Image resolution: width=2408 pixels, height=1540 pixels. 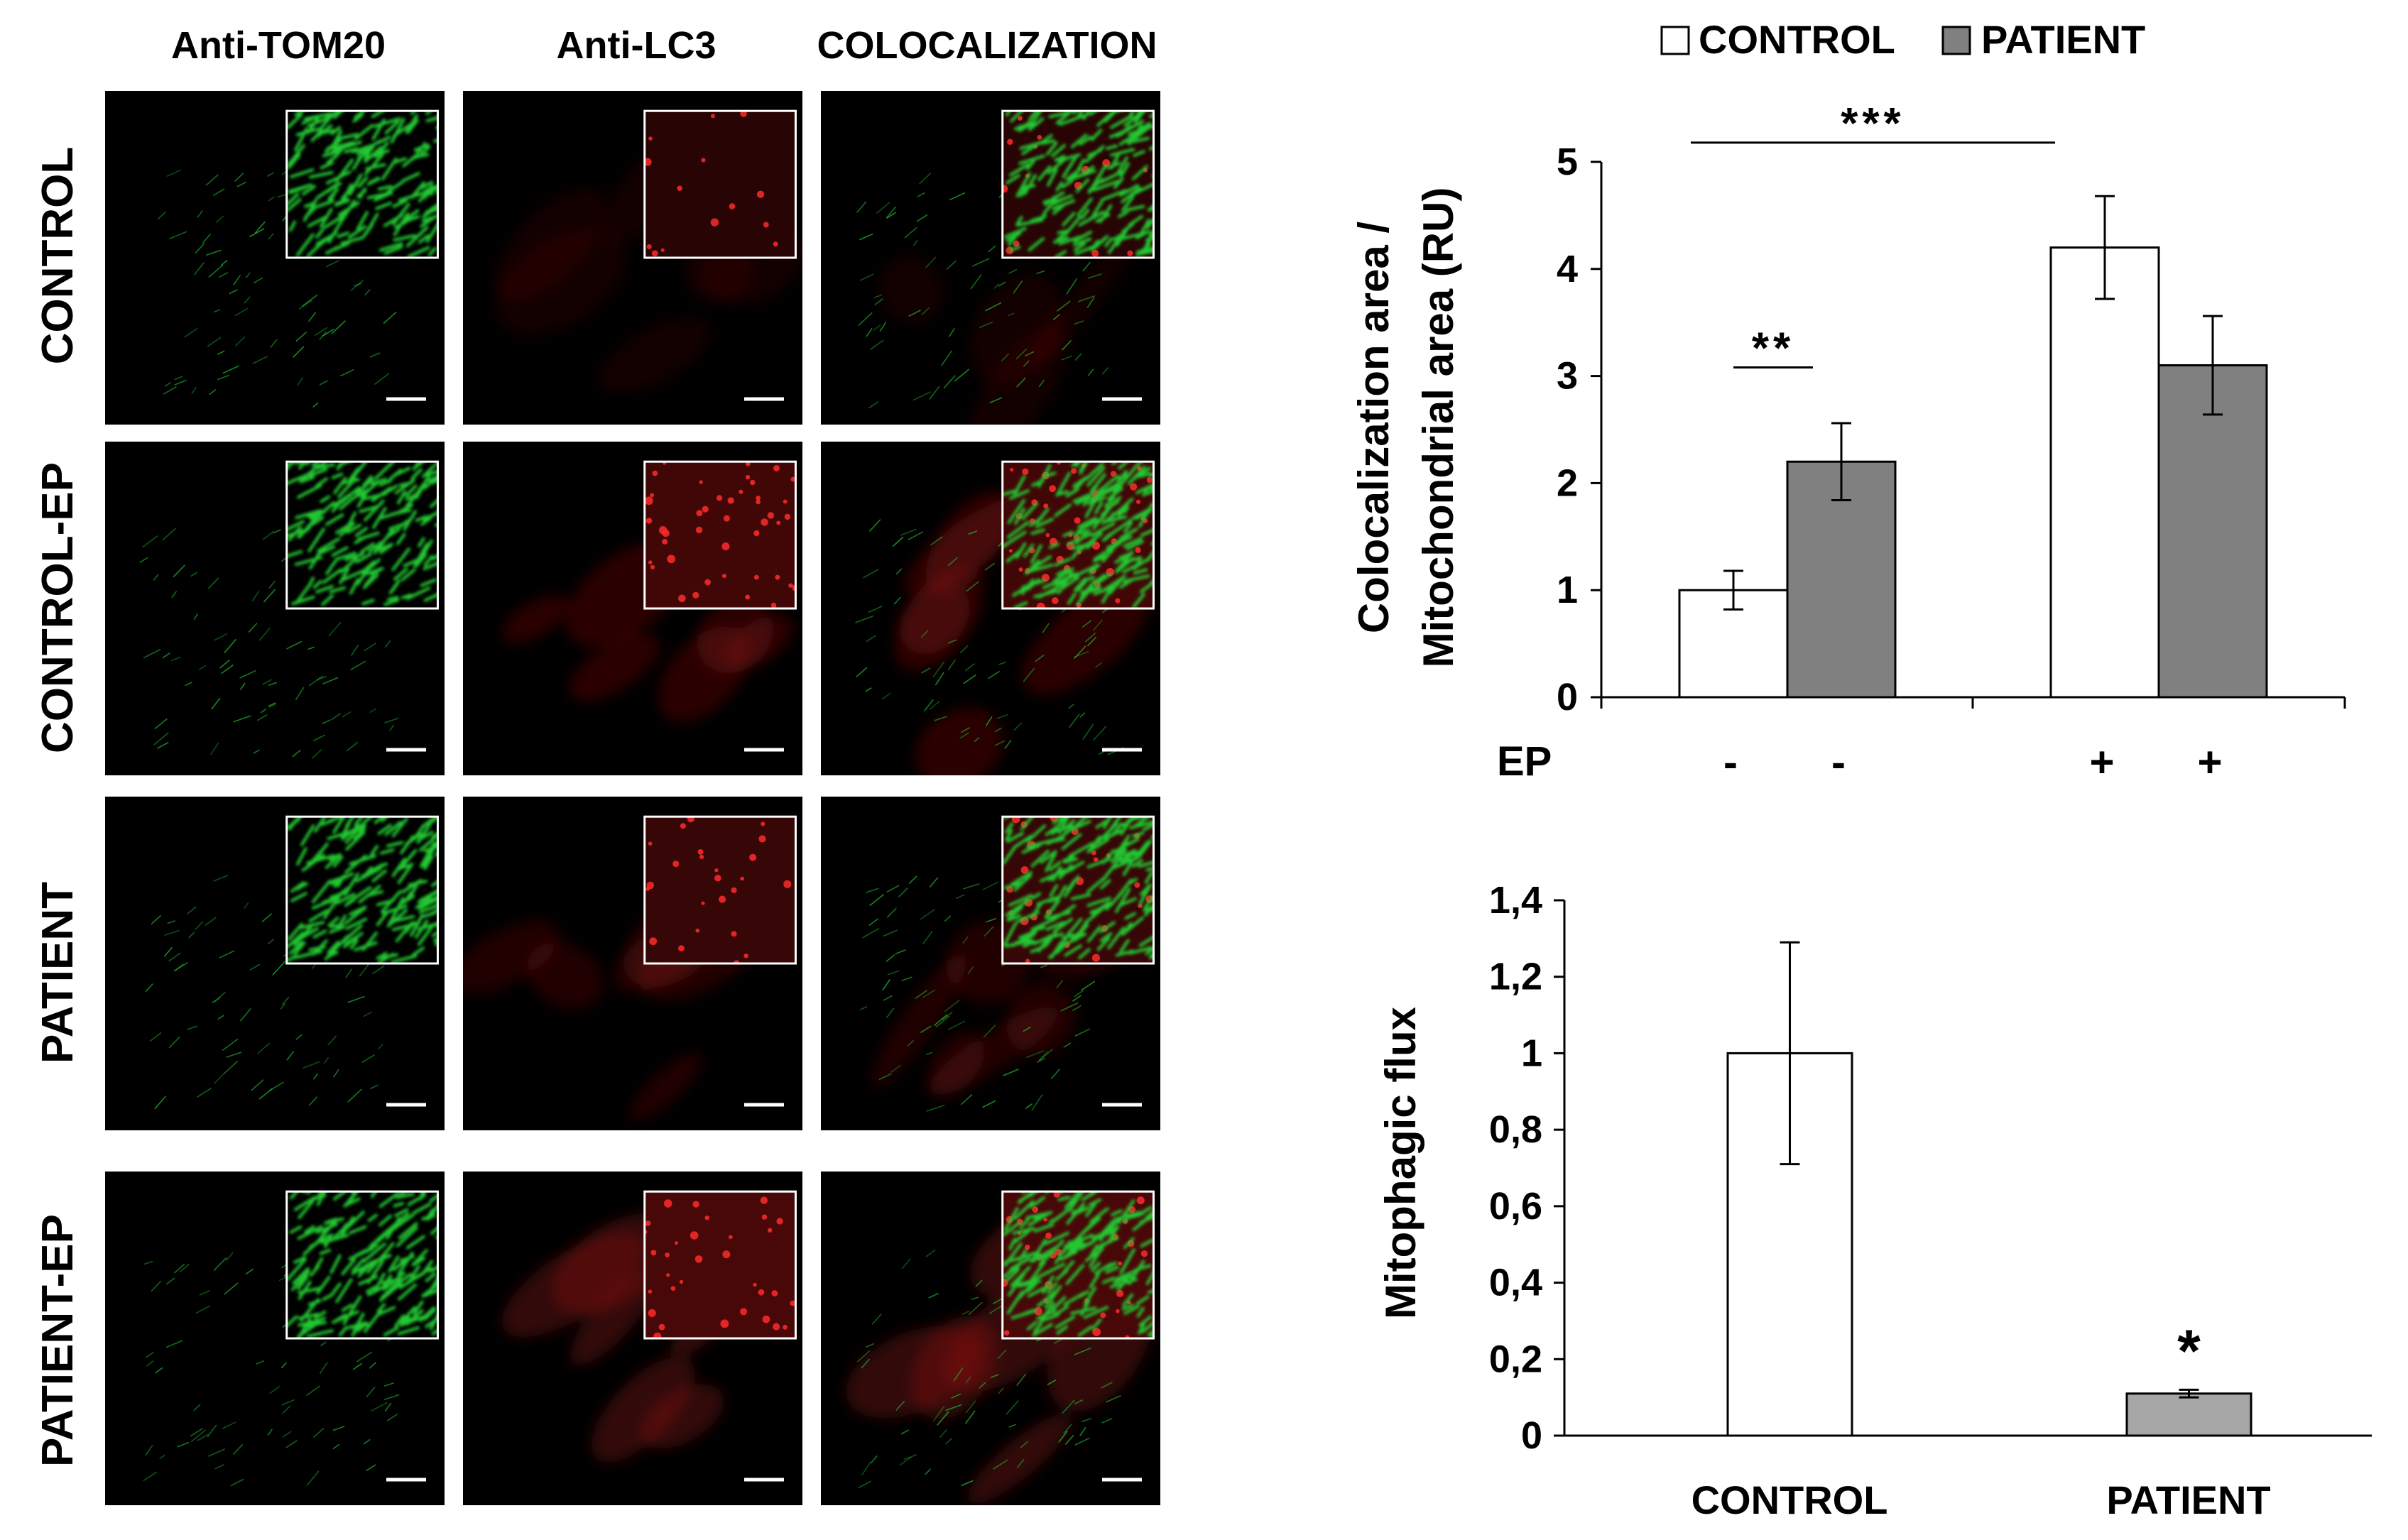 What do you see at coordinates (1022, 632) in the screenshot?
I see `lc3-diffuse-signal` at bounding box center [1022, 632].